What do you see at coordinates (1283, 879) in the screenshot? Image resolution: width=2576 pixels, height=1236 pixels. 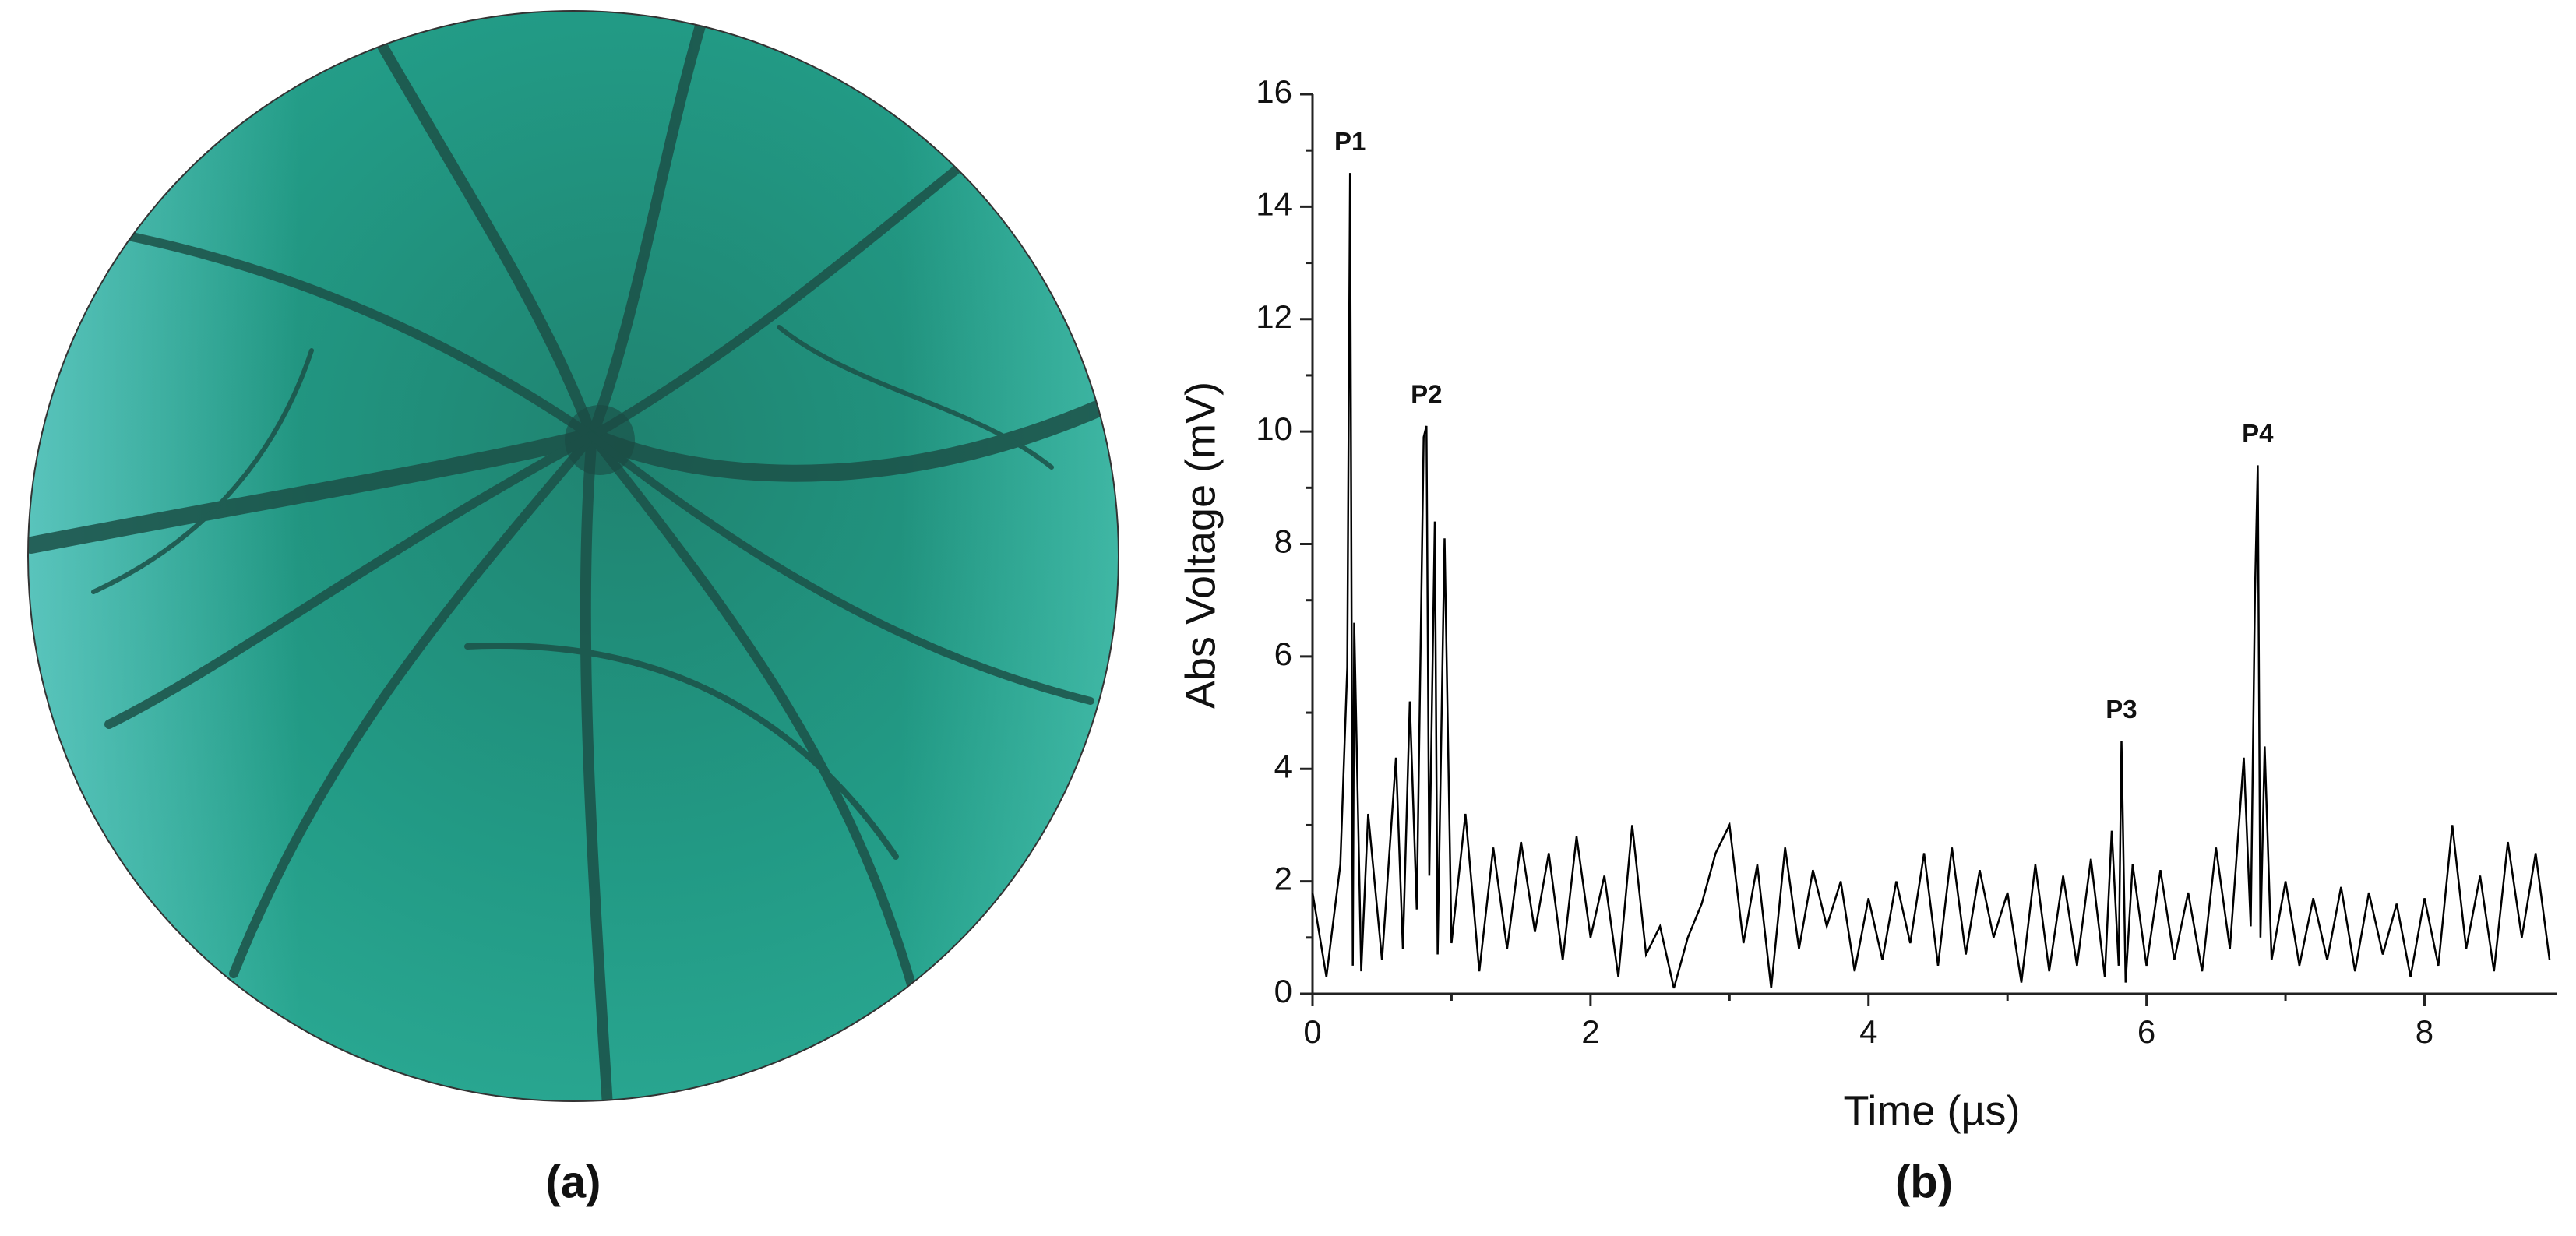 I see `y-tick-label: 2` at bounding box center [1283, 879].